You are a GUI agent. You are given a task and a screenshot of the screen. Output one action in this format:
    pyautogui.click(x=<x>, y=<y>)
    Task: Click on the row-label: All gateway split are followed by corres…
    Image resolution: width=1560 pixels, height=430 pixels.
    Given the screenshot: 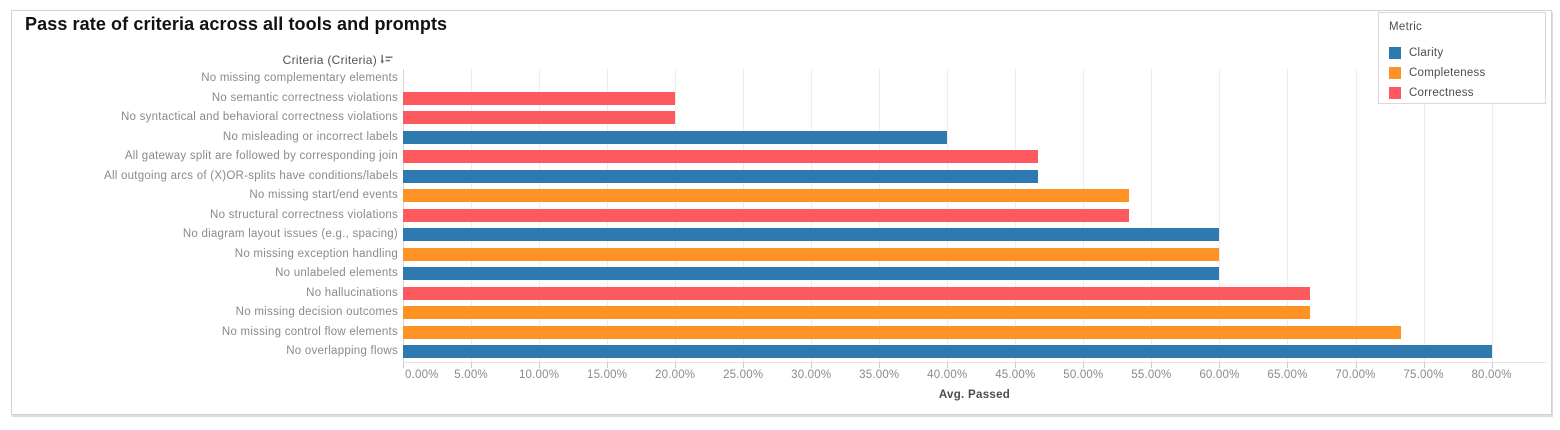 What is the action you would take?
    pyautogui.click(x=261, y=156)
    